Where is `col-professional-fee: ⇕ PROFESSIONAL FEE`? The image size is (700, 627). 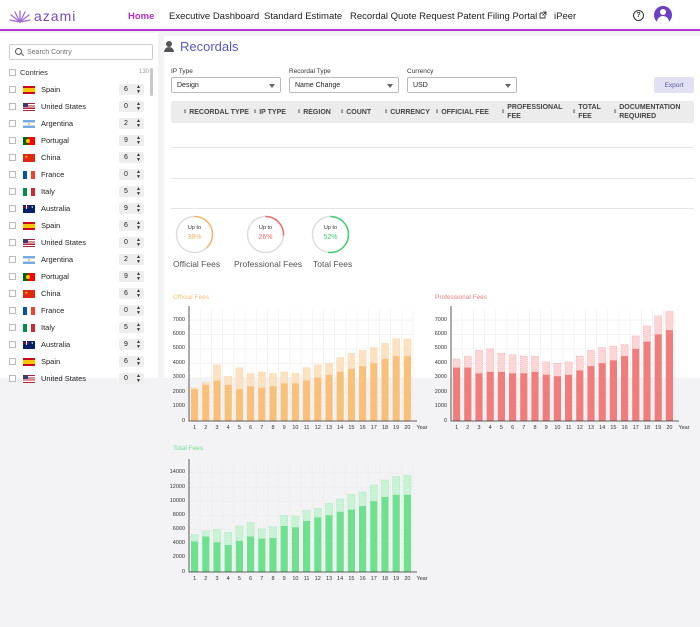
col-professional-fee: ⇕ PROFESSIONAL FEE is located at coordinates (532, 112).